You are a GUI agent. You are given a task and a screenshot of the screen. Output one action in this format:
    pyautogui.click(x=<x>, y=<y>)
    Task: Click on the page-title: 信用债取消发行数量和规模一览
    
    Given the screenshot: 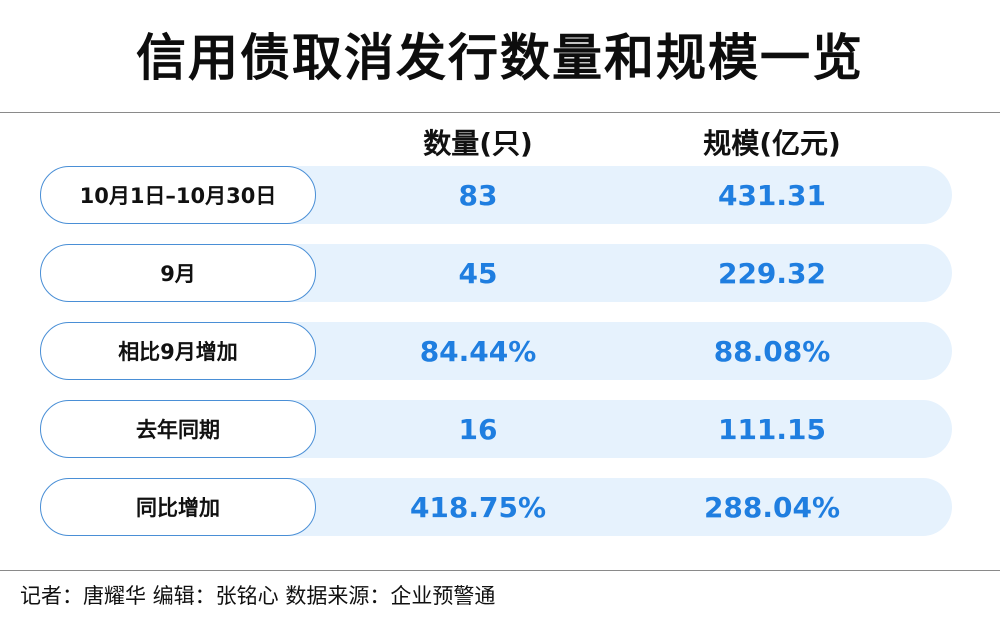 What is the action you would take?
    pyautogui.click(x=500, y=58)
    